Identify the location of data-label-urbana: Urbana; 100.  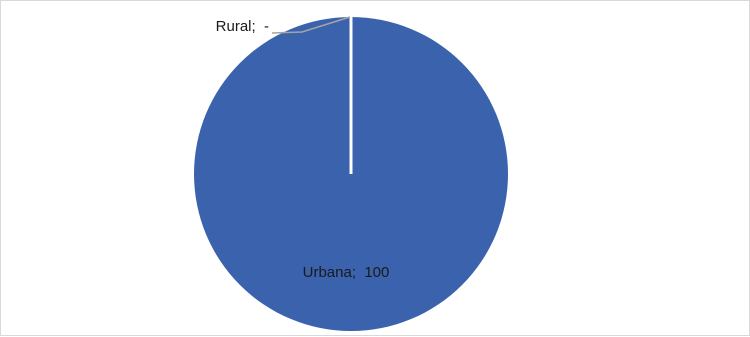
(346, 272).